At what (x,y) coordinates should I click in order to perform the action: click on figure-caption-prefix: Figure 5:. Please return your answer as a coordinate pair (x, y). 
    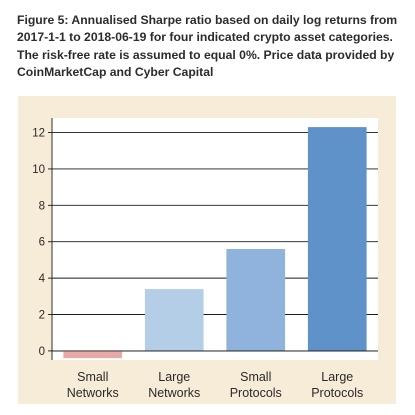
    Looking at the image, I should click on (43, 20).